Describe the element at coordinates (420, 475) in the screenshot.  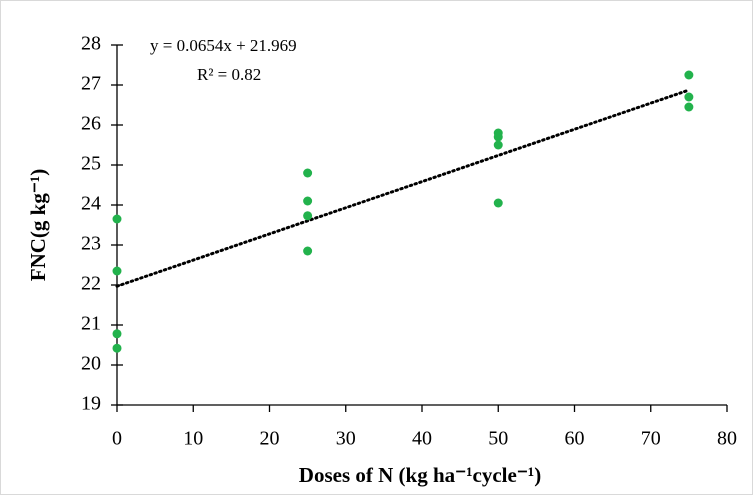
I see `x-axis-title: Doses of N (kg ha⁻¹cycle⁻¹)` at that location.